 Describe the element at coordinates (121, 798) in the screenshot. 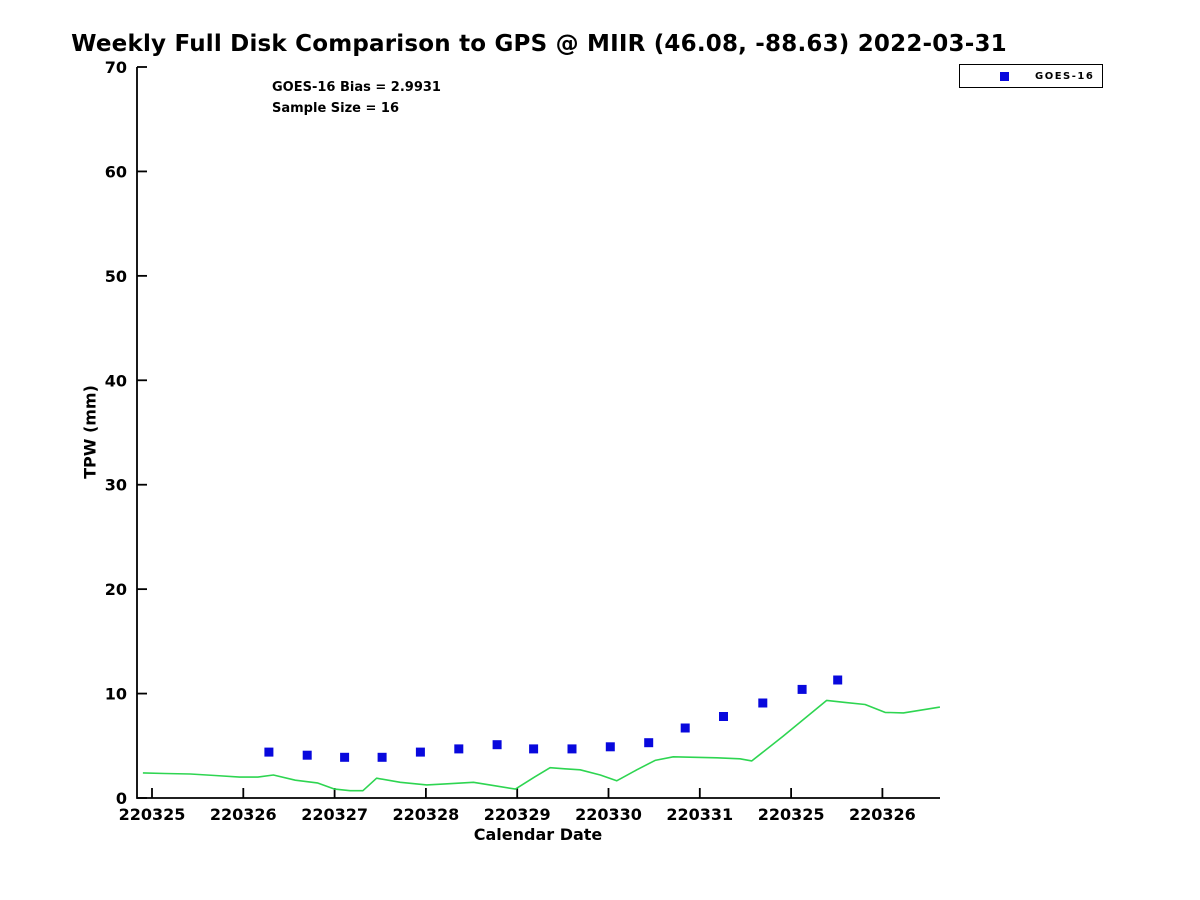

I see `y-tick-label: 0` at that location.